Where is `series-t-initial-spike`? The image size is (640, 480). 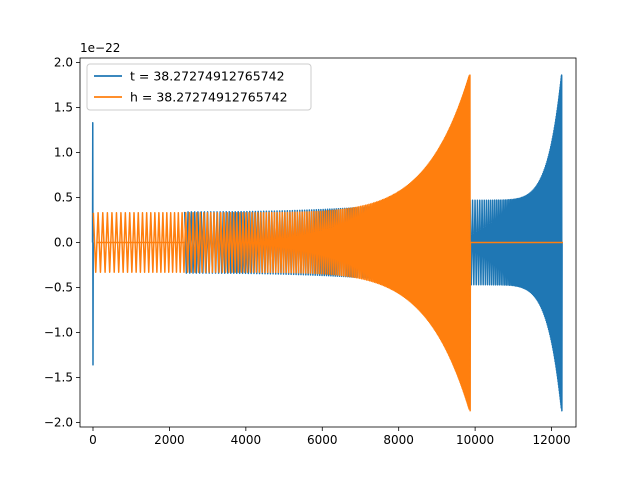
series-t-initial-spike is located at coordinates (92, 244).